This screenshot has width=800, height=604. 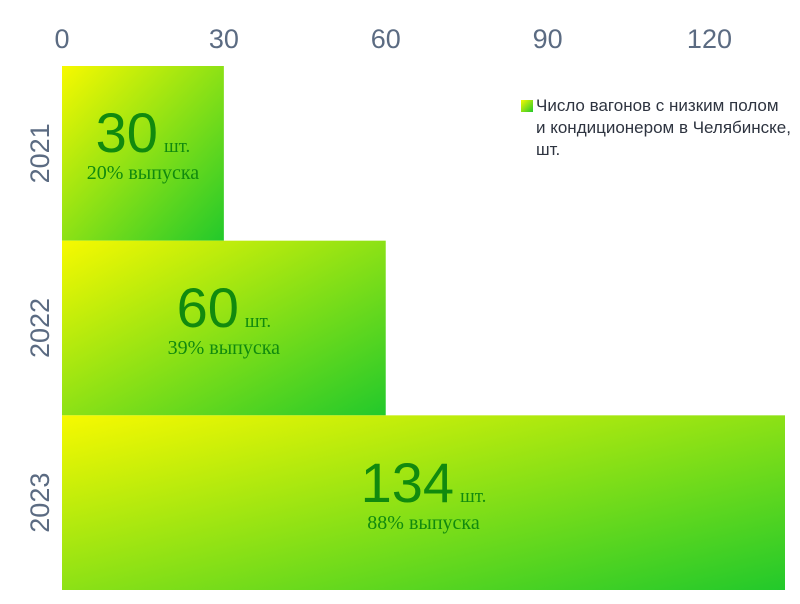 I want to click on share-label: 39% выпуска, so click(x=224, y=348).